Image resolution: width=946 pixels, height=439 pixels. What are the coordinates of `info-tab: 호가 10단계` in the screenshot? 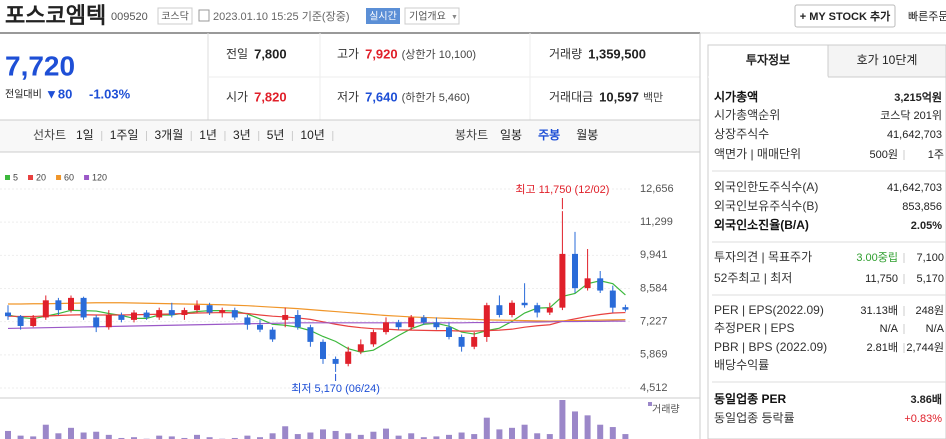 It's located at (887, 60).